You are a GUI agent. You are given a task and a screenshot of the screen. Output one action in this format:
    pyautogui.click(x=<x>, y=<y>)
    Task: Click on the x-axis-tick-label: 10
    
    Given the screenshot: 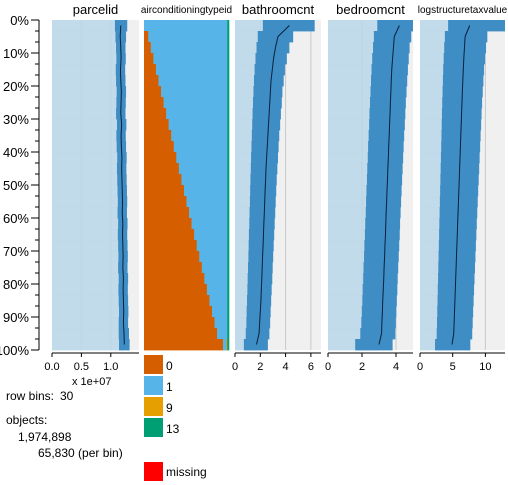 What is the action you would take?
    pyautogui.click(x=485, y=367)
    